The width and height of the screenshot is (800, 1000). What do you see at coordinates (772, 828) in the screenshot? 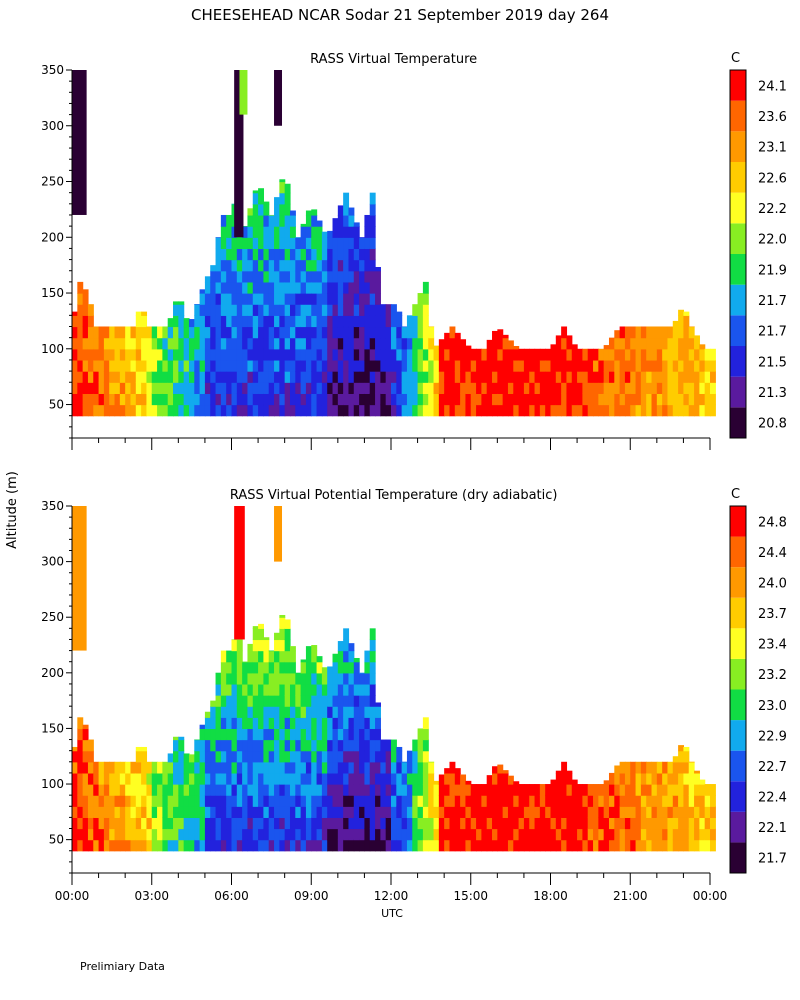
I see `colorbar-label: 22.1` at bounding box center [772, 828].